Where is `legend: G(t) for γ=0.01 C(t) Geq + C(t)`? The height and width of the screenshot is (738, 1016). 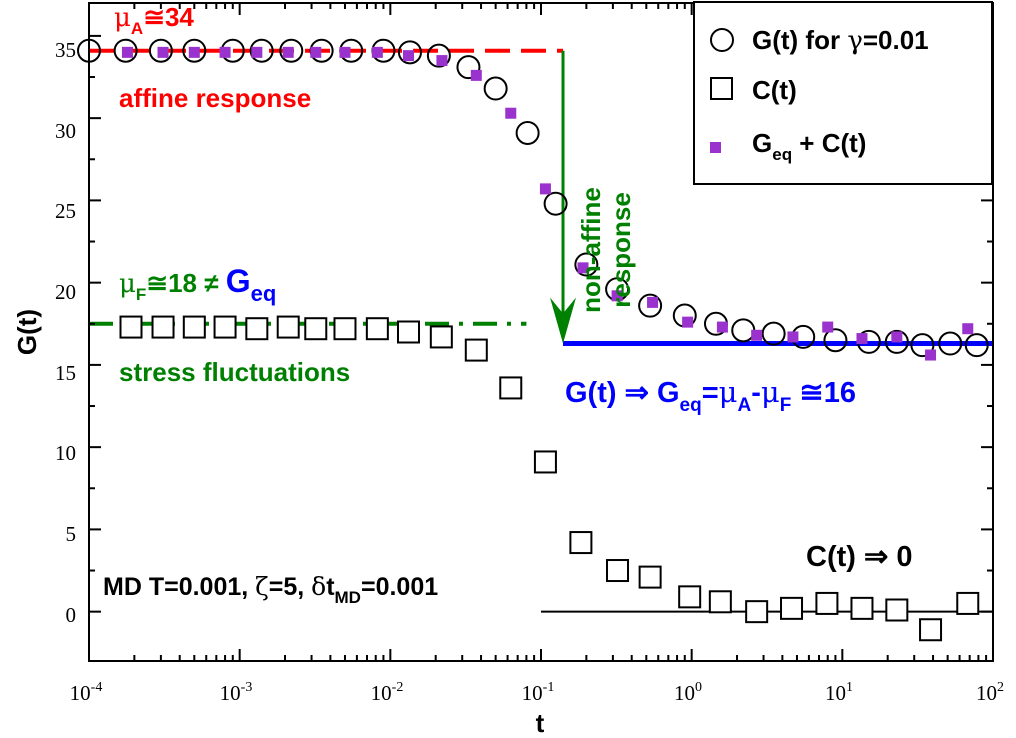 legend: G(t) for γ=0.01 C(t) Geq + C(t) is located at coordinates (843, 93).